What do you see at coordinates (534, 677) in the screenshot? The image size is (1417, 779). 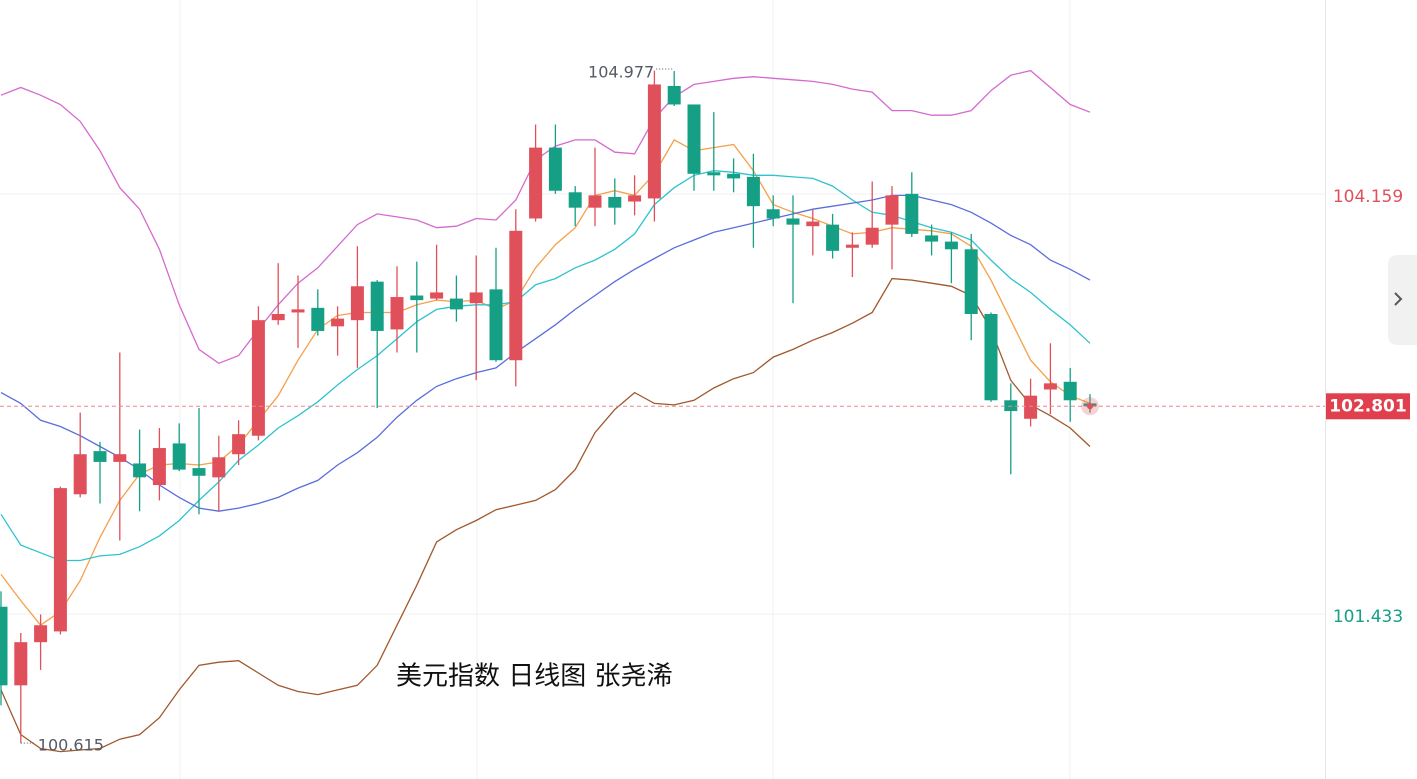 I see `chart-title: 美元指数 日线图 张尧浠` at bounding box center [534, 677].